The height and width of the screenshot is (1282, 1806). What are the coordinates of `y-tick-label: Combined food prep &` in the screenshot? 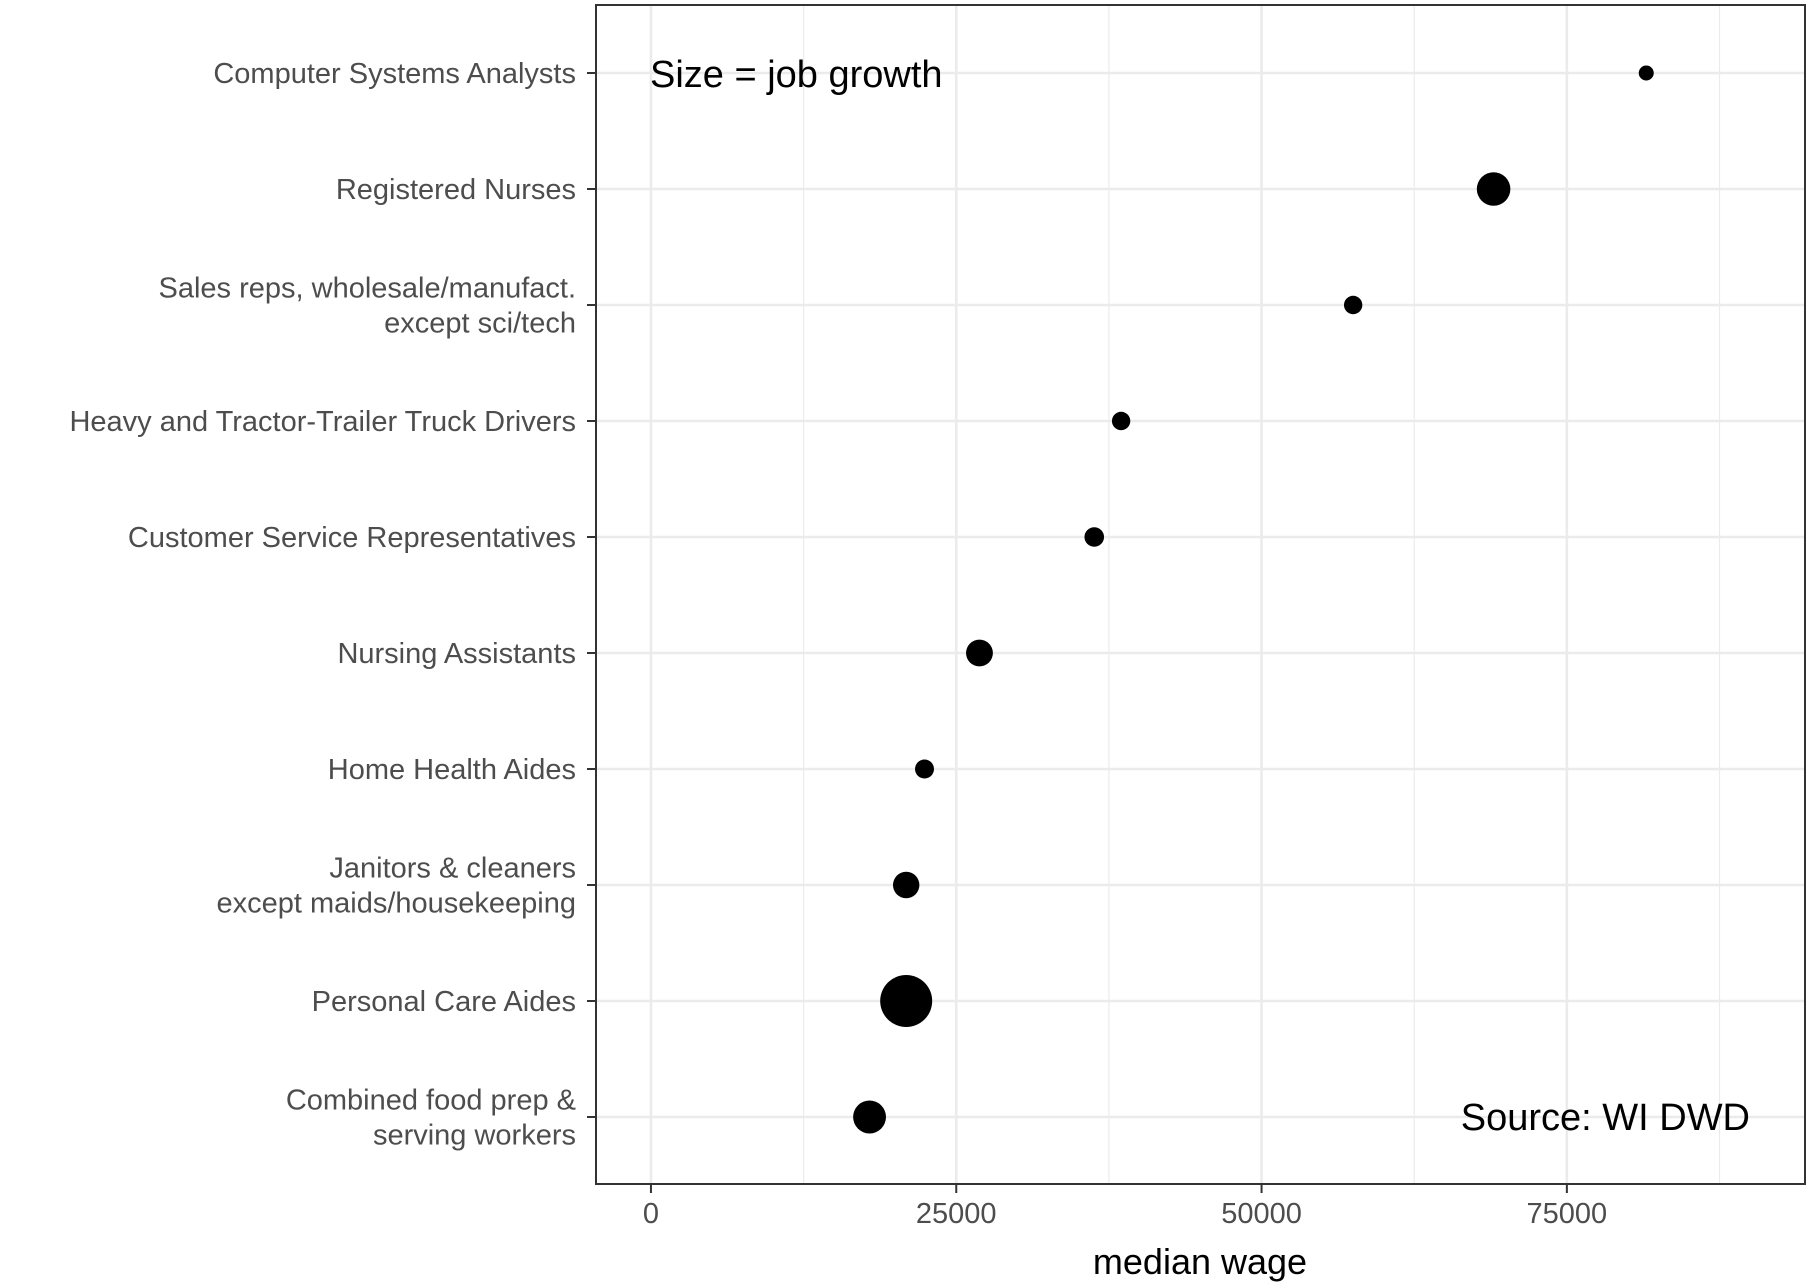 It's located at (431, 1101).